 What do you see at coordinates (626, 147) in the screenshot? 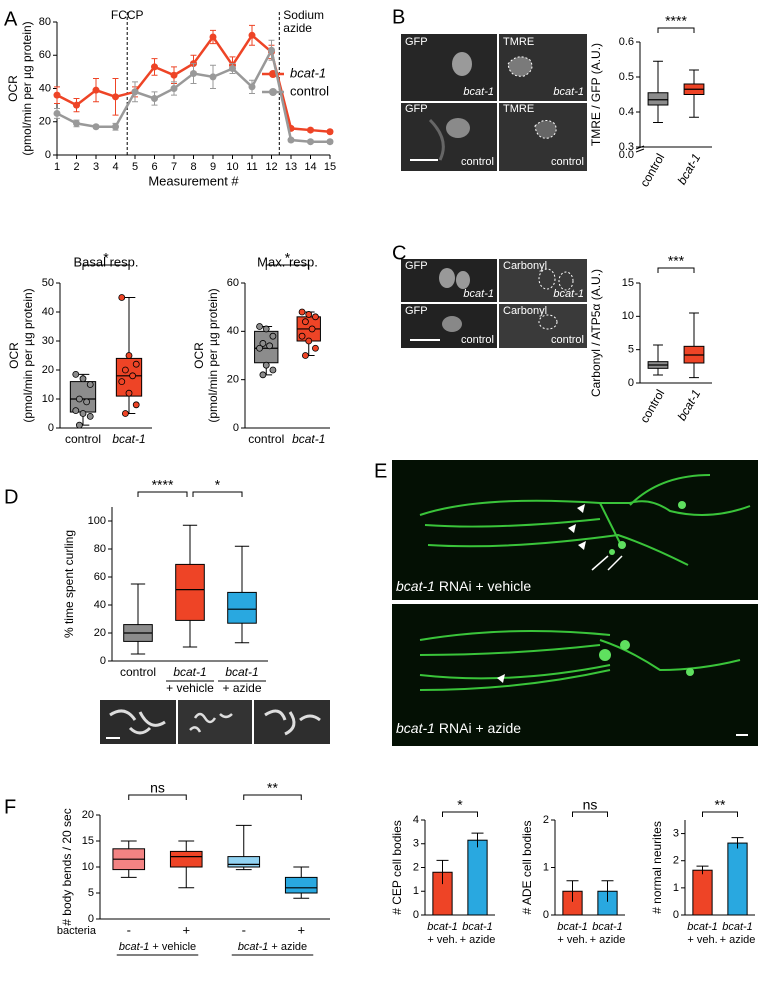
I see `y-tick-label: 0.3` at bounding box center [626, 147].